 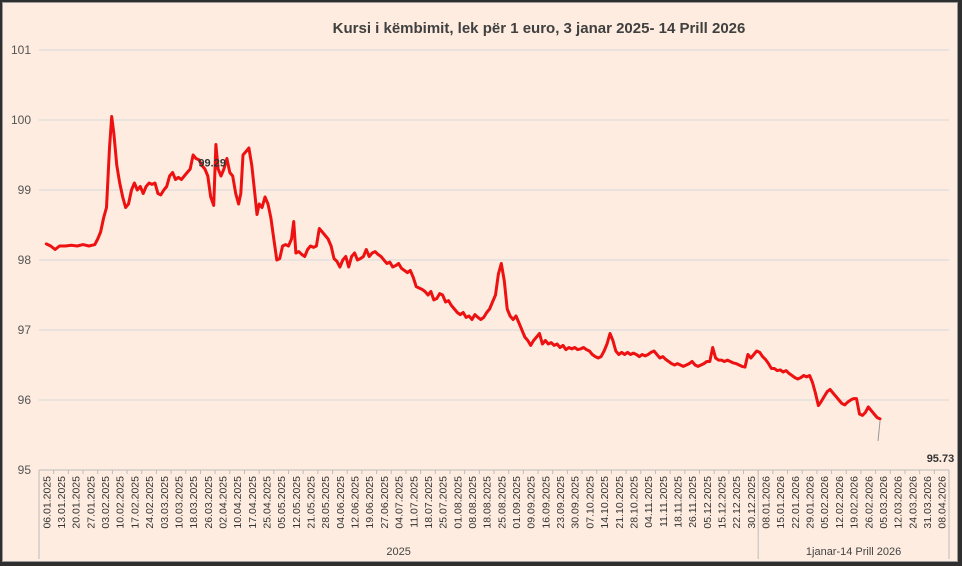 I want to click on x-tick-label: 01.09.2025, so click(x=517, y=502).